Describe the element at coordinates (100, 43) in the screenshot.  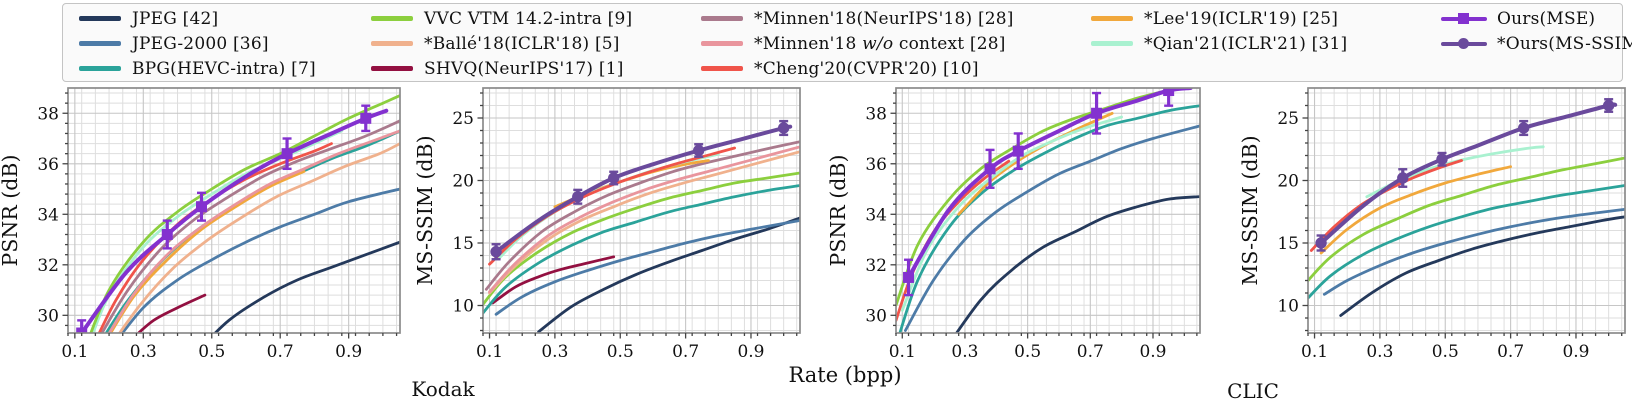
I see `legend-line-jpeg2000-icon` at that location.